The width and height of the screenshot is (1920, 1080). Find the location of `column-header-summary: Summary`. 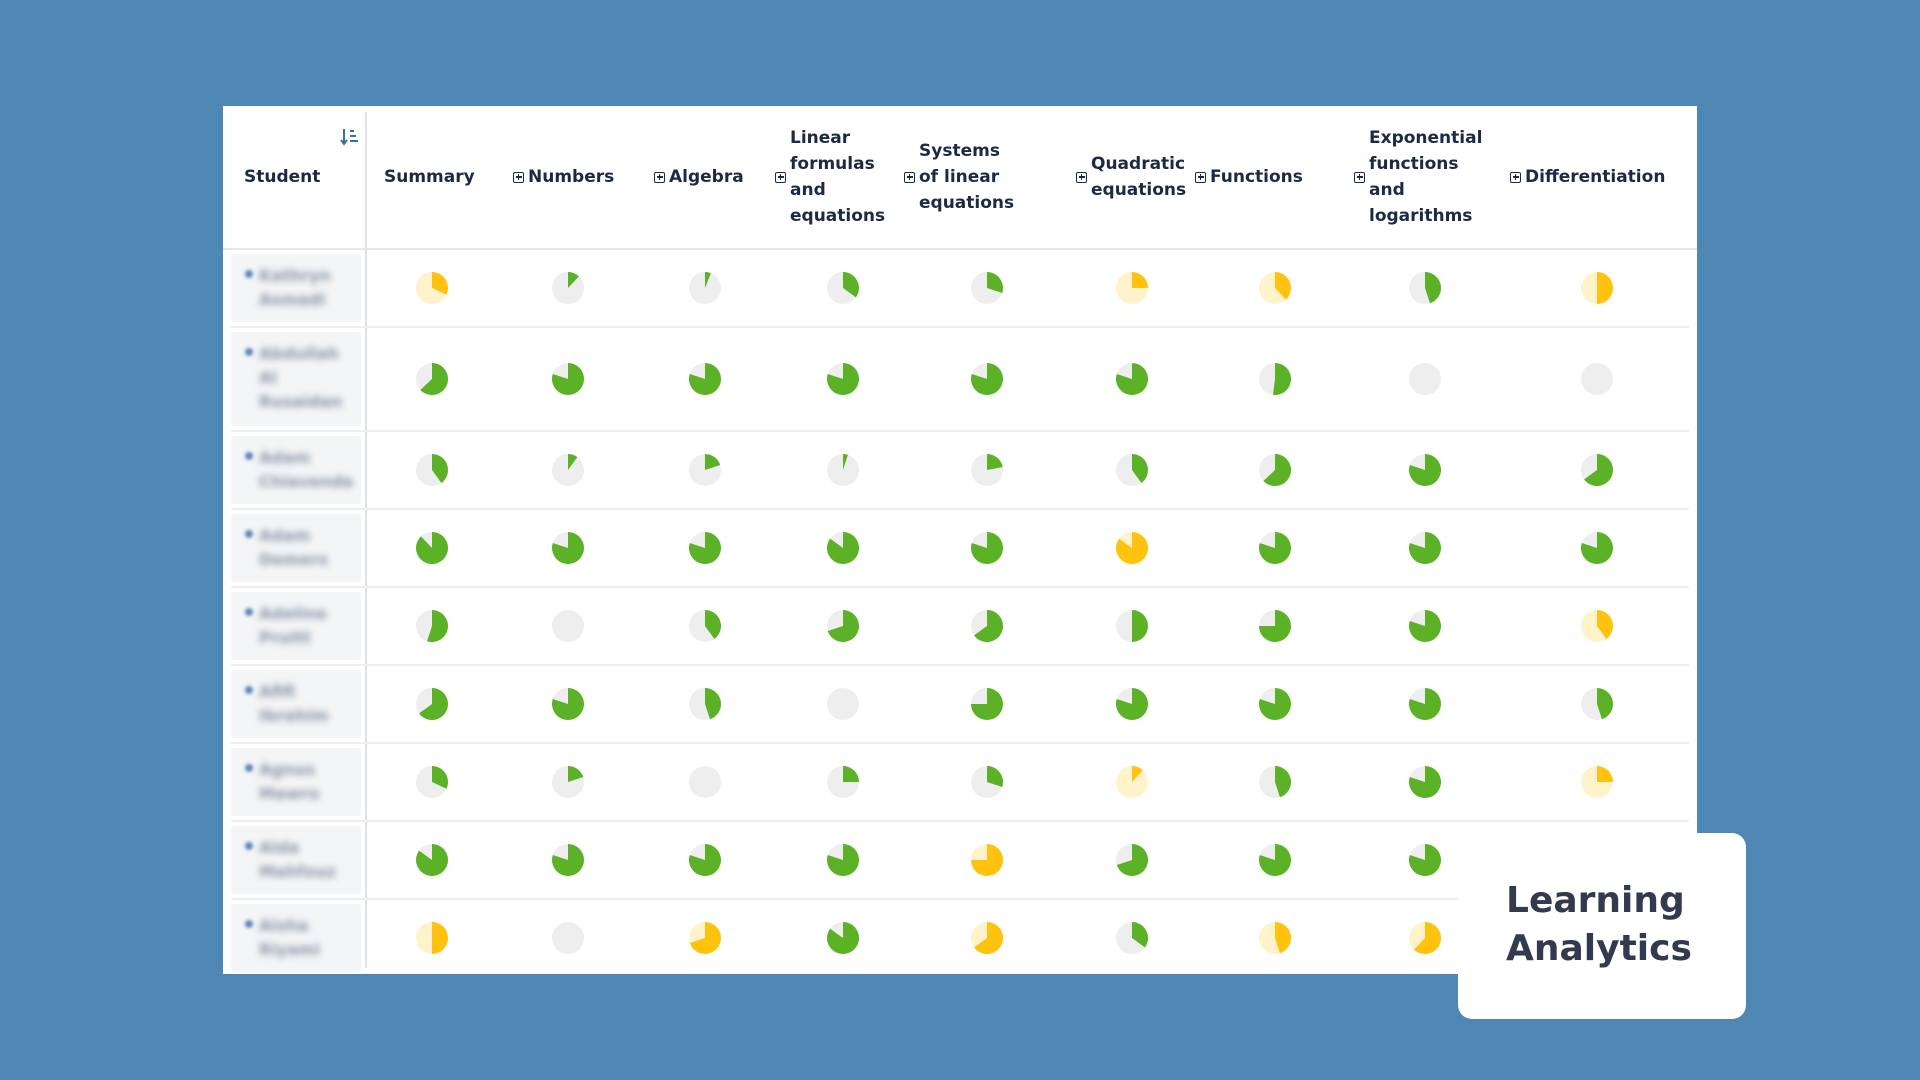

column-header-summary: Summary is located at coordinates (429, 177).